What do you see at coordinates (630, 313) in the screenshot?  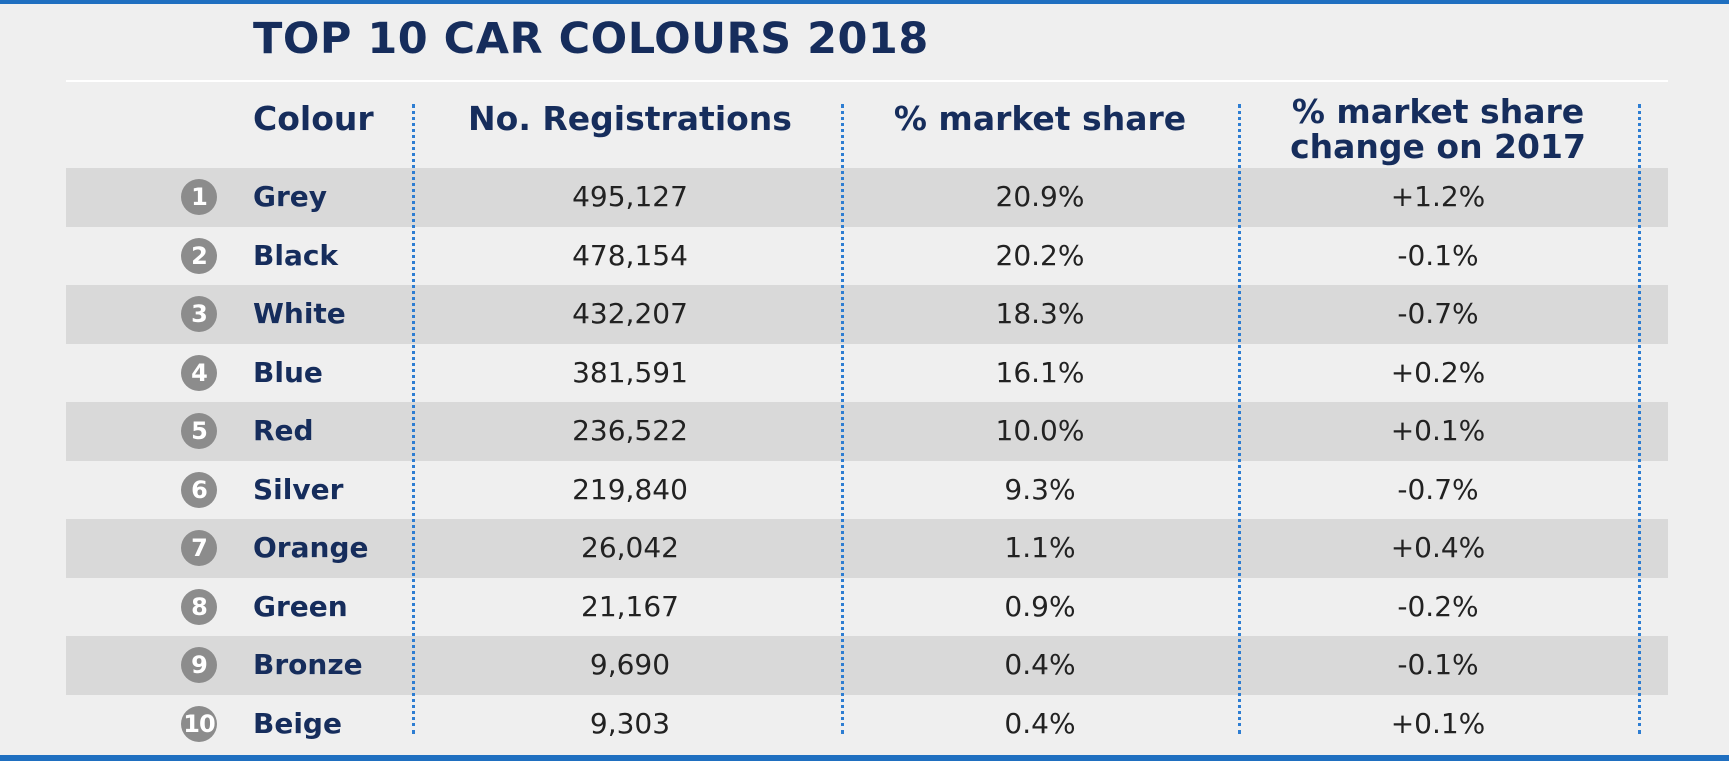 I see `registrations-value: 432,207` at bounding box center [630, 313].